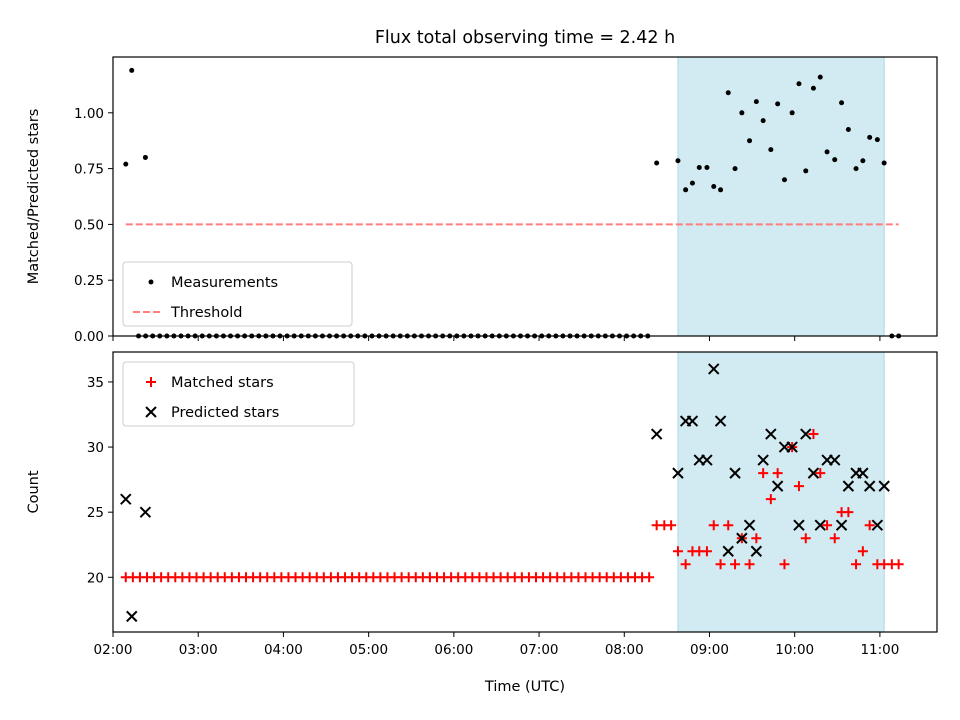 This screenshot has width=960, height=720. I want to click on x-tick-label: 03:00, so click(198, 650).